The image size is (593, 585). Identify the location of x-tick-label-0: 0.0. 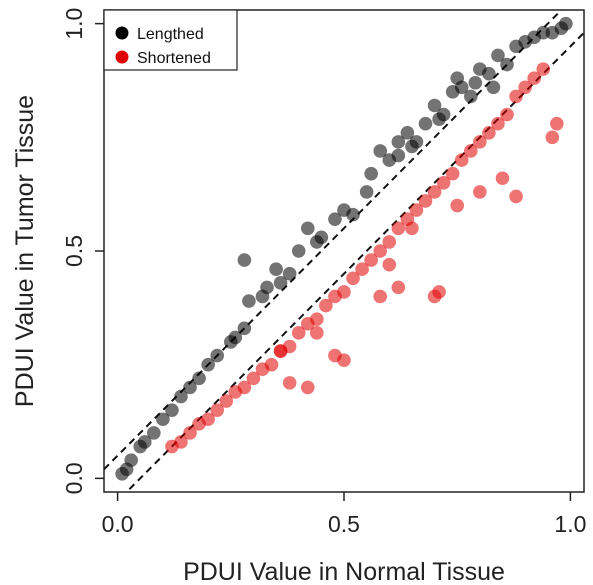
(118, 524).